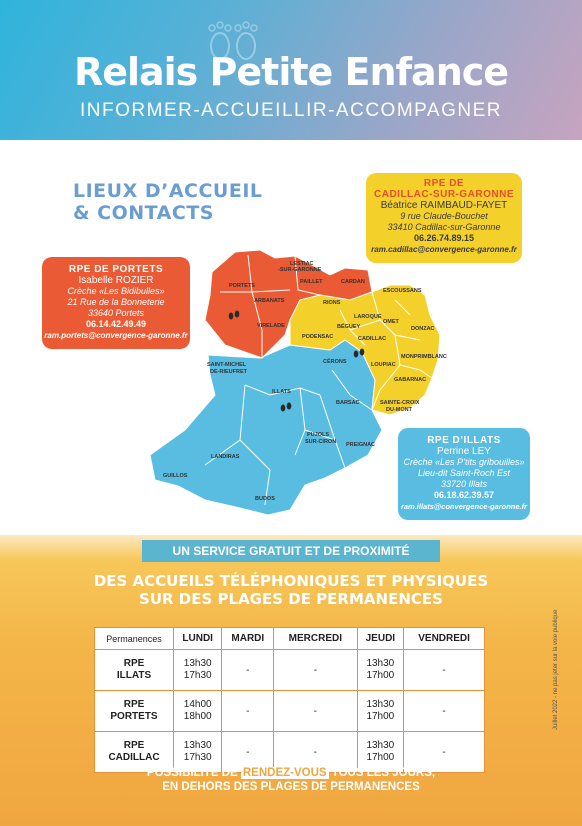 The width and height of the screenshot is (582, 826). Describe the element at coordinates (291, 581) in the screenshot. I see `headline-line1: DES ACCUEILS TÉLÉPHONIQUES ET PHYSIQUES` at that location.